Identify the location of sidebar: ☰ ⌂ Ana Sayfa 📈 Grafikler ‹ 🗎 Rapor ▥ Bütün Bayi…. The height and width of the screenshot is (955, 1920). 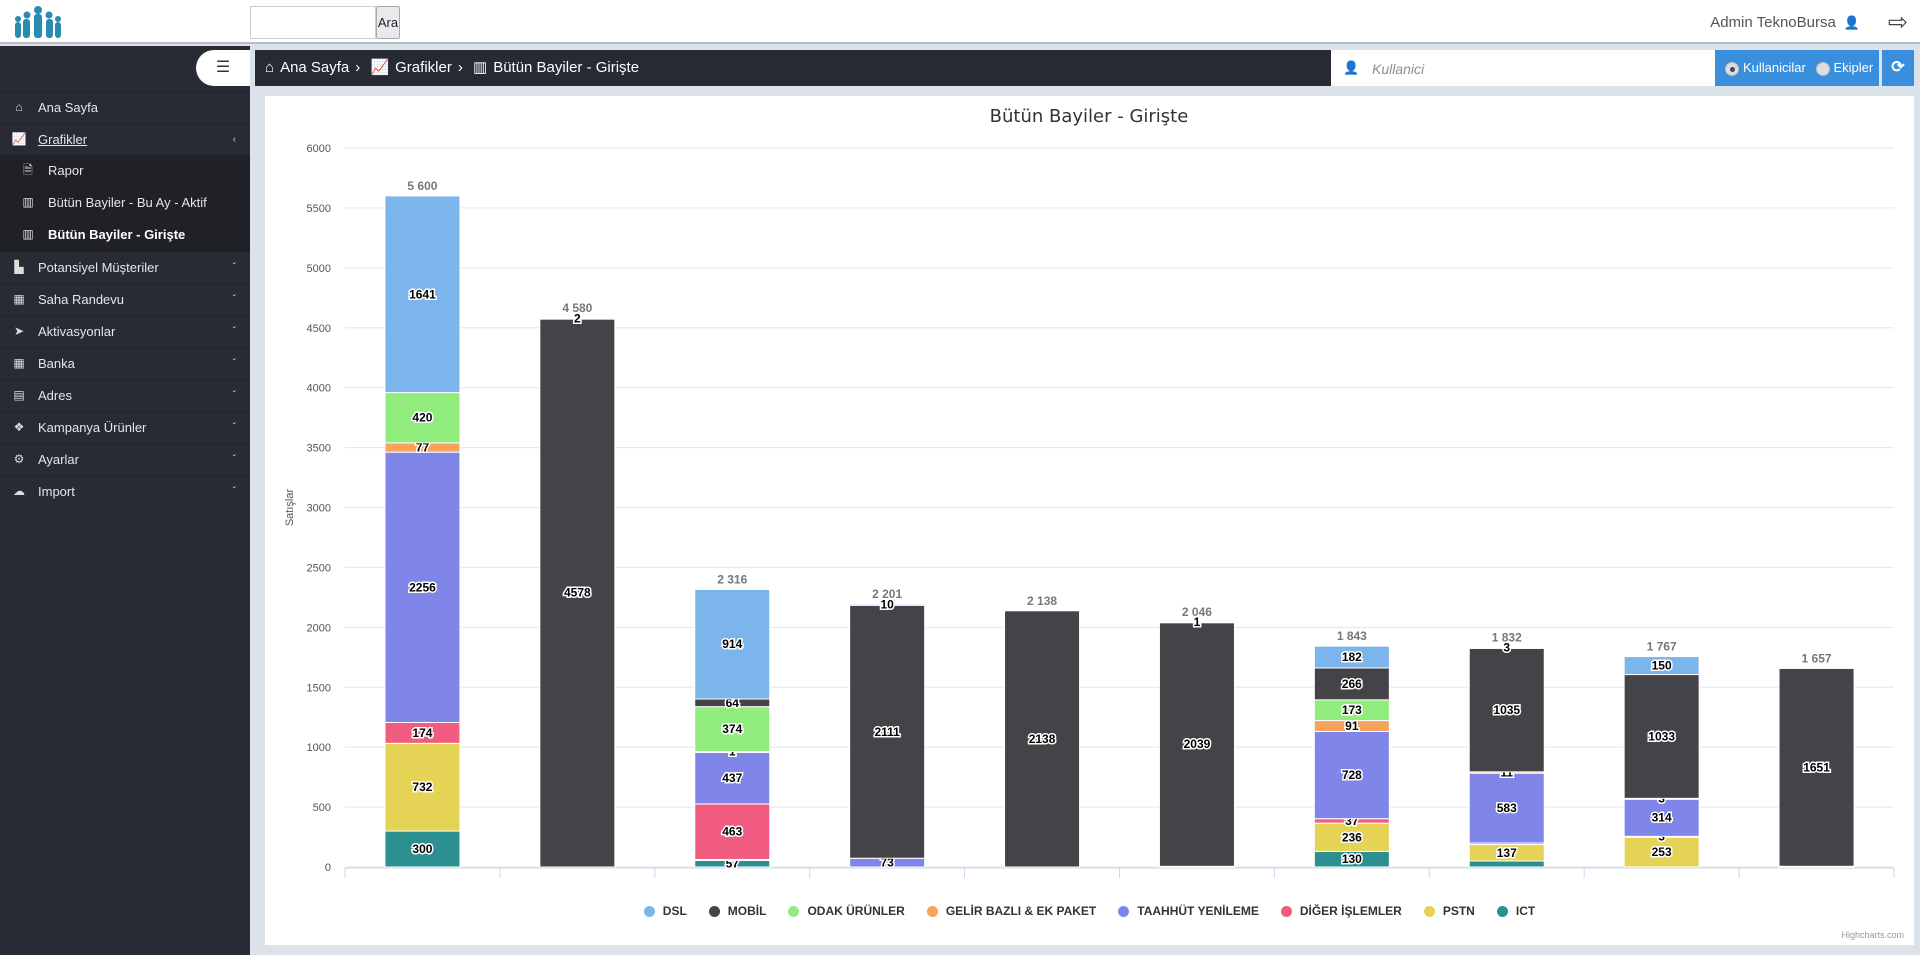
(125, 500).